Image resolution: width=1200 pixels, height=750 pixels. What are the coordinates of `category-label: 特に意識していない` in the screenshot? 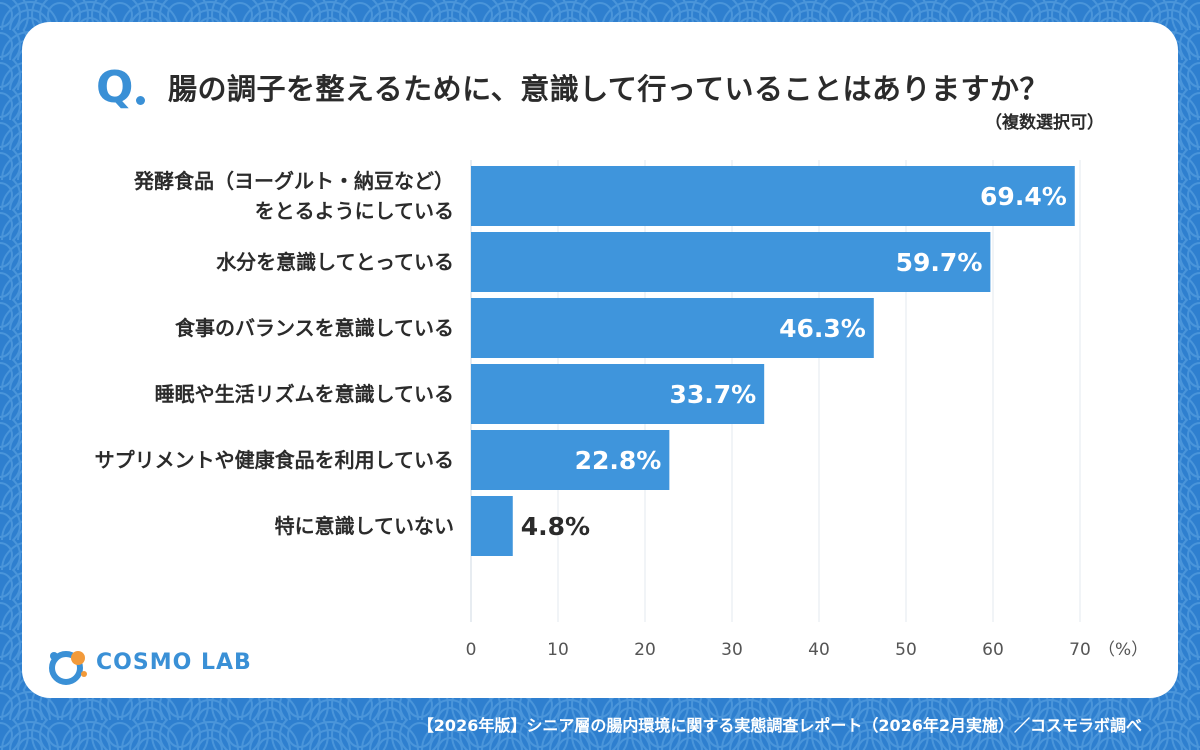 It's located at (364, 526).